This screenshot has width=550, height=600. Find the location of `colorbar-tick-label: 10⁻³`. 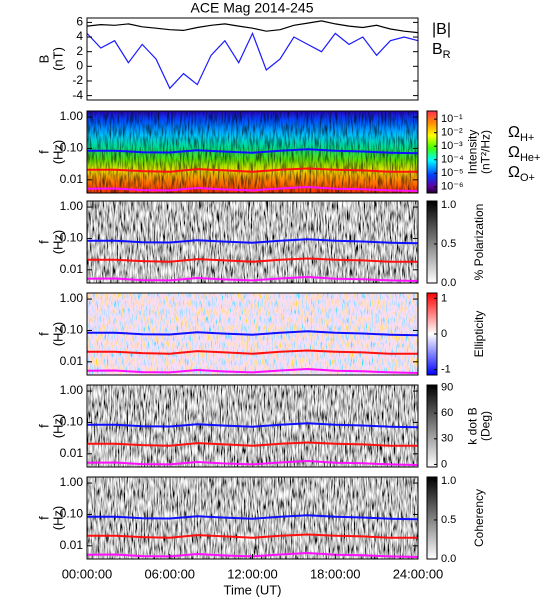

colorbar-tick-label: 10⁻³ is located at coordinates (452, 146).